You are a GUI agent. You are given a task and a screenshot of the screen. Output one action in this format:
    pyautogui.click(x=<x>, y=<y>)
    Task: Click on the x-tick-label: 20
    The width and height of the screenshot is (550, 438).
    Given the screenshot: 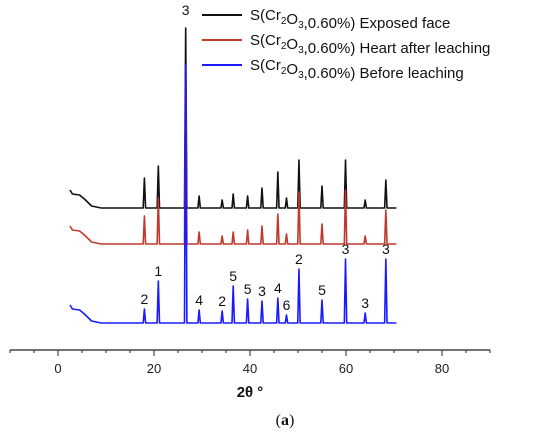 What is the action you would take?
    pyautogui.click(x=154, y=368)
    